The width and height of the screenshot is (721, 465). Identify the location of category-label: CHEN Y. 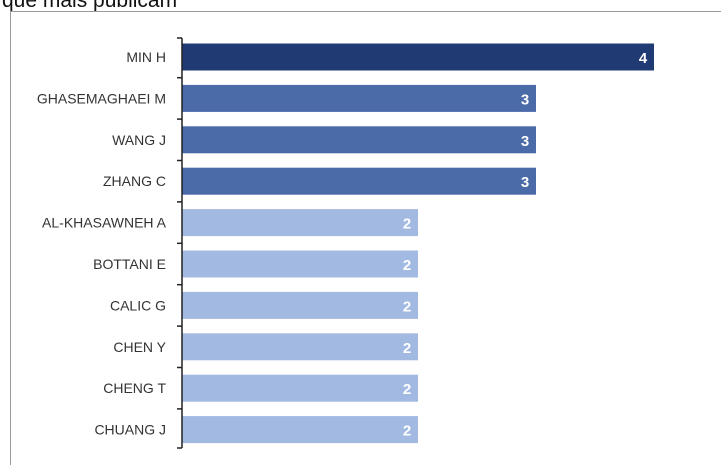
(139, 347).